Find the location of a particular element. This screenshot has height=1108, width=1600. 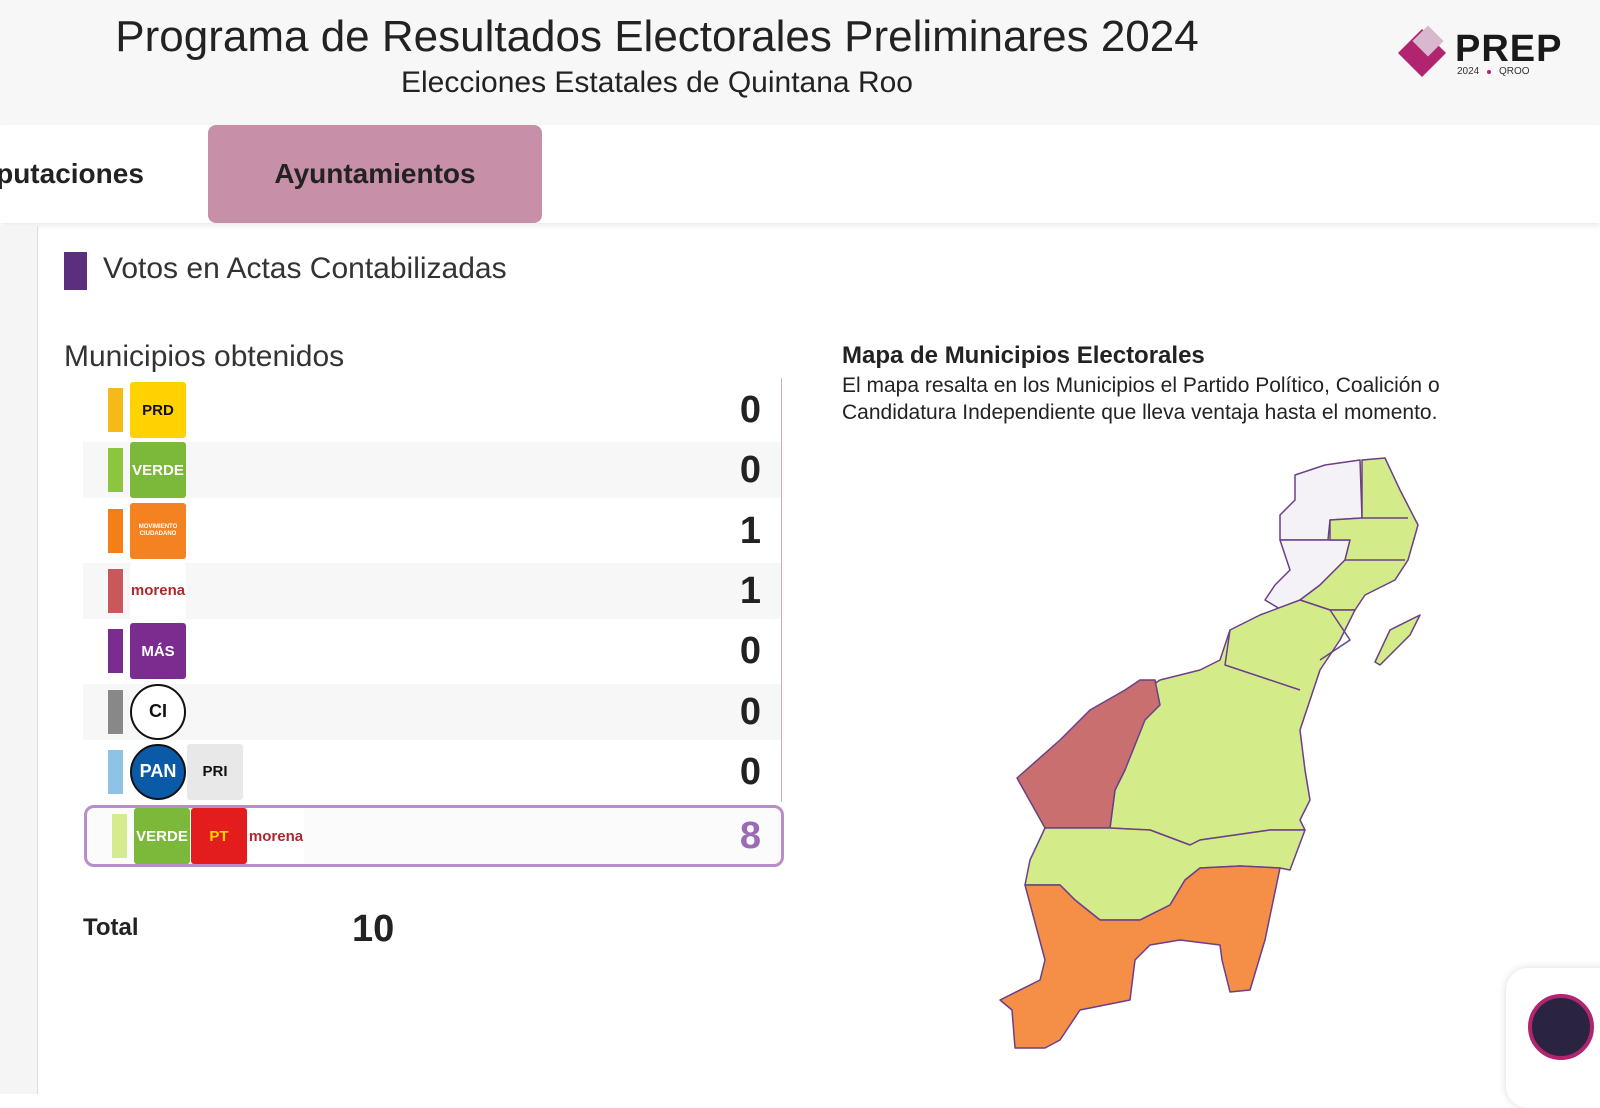

result-row: MÁS 0 is located at coordinates (432, 651).